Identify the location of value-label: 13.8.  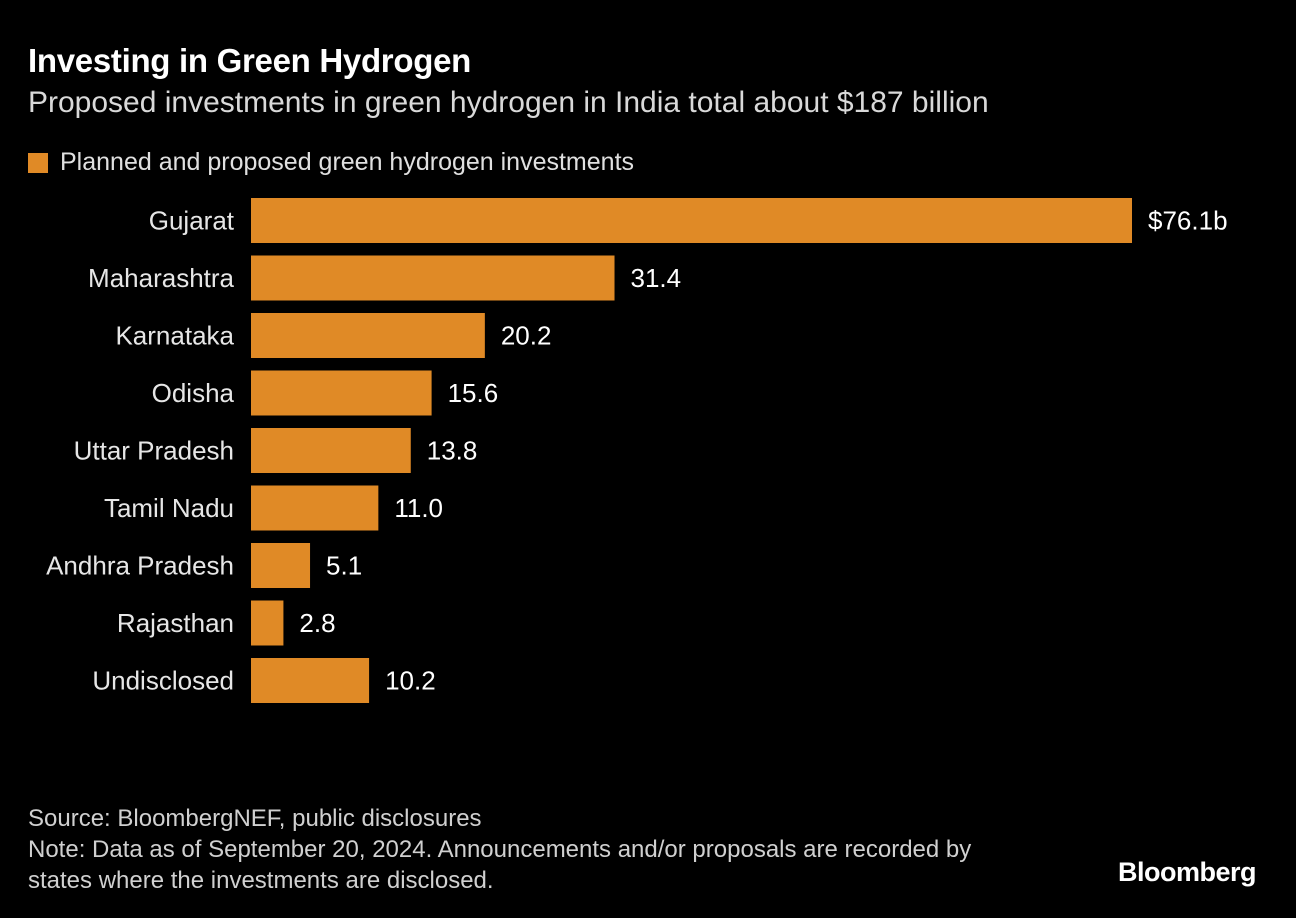
(452, 451).